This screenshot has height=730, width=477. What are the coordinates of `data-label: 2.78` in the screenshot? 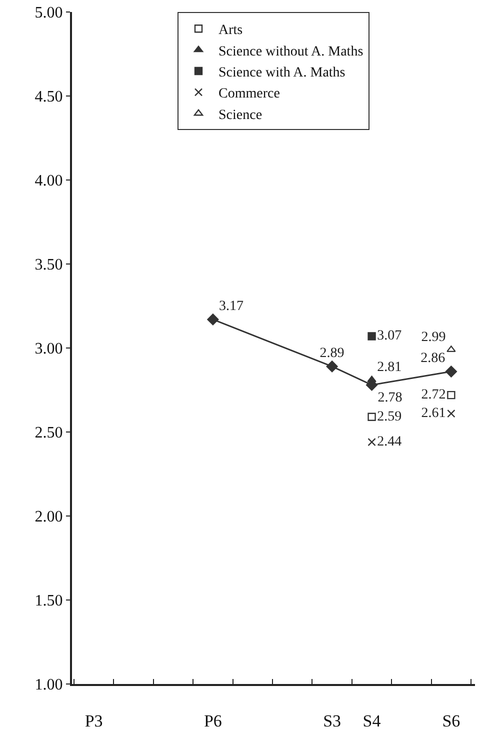 It's located at (390, 398).